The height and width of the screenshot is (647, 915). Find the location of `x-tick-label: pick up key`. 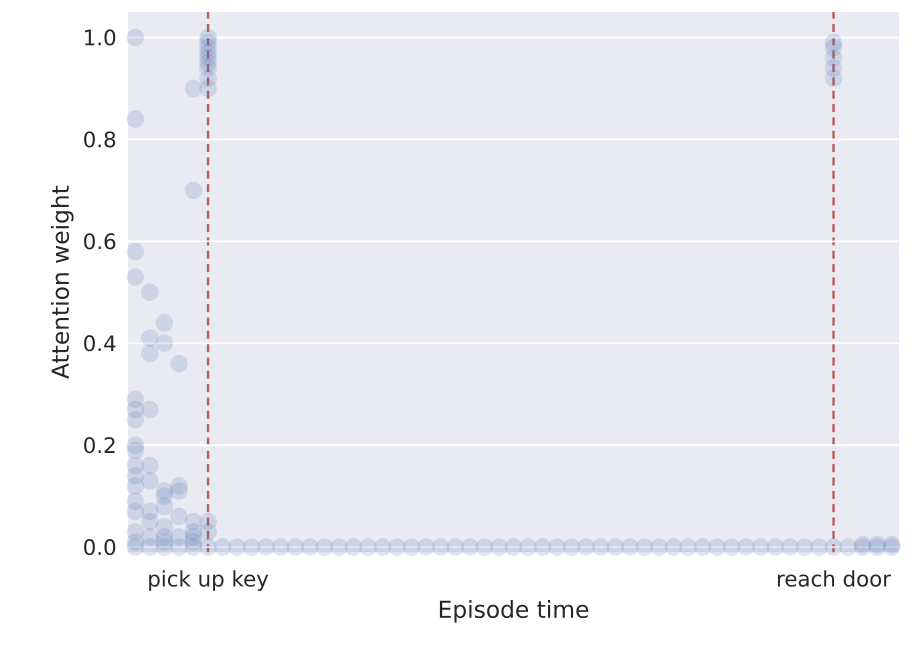

x-tick-label: pick up key is located at coordinates (208, 580).